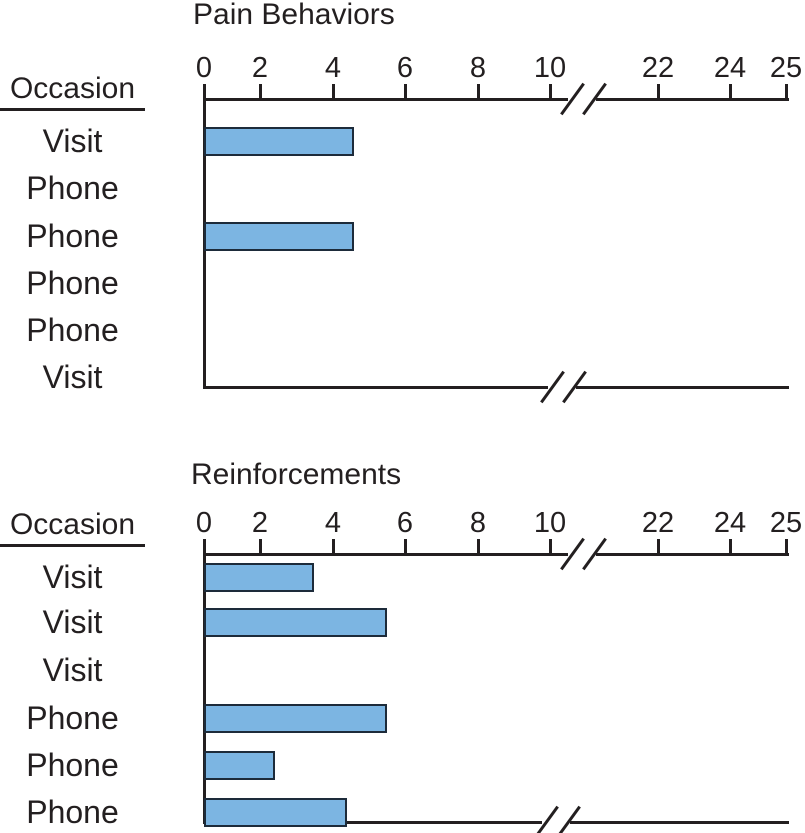  I want to click on chart-title: Reinforcements, so click(296, 474).